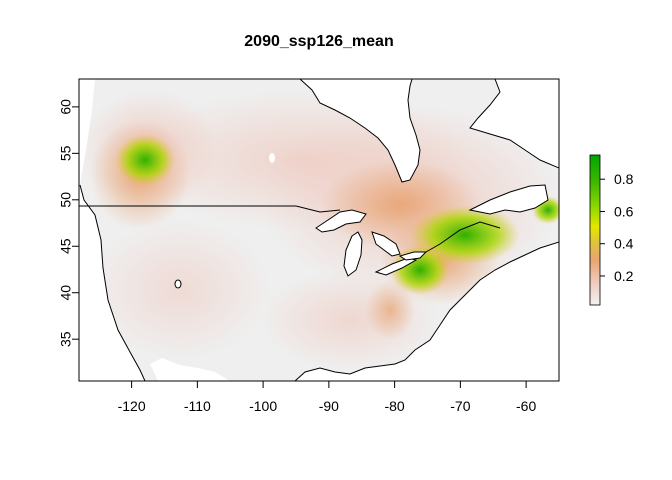 The width and height of the screenshot is (672, 480). What do you see at coordinates (180, 290) in the screenshot?
I see `haze-southwest` at bounding box center [180, 290].